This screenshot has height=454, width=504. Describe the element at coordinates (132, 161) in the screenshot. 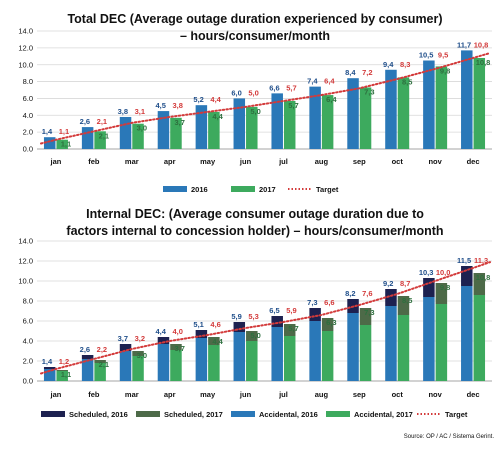

I see `x-tick-label: mar` at that location.